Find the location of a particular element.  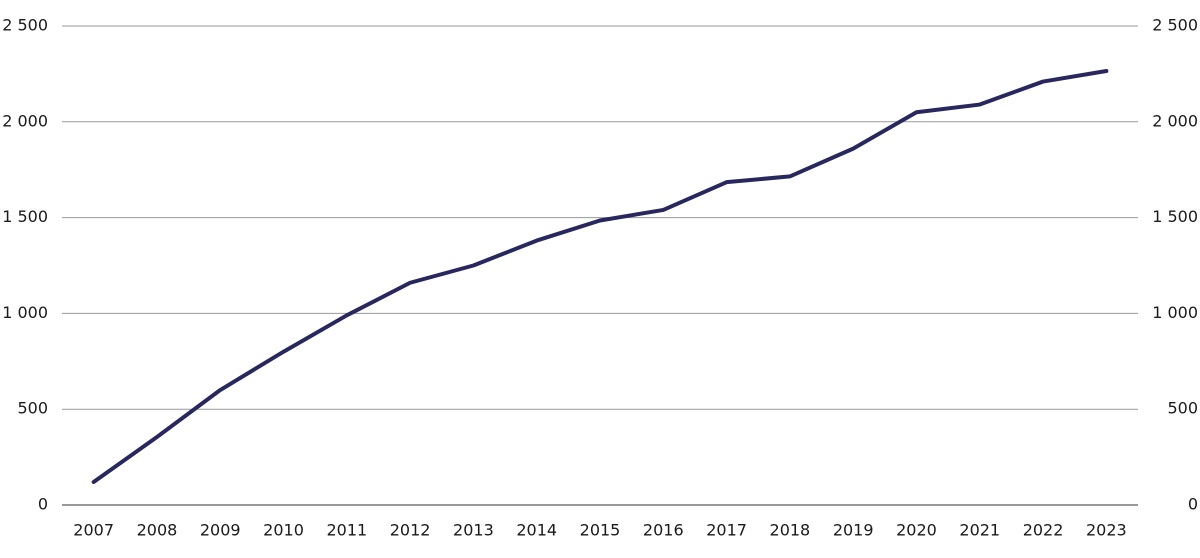

x-tick-label: 2016 is located at coordinates (663, 530).